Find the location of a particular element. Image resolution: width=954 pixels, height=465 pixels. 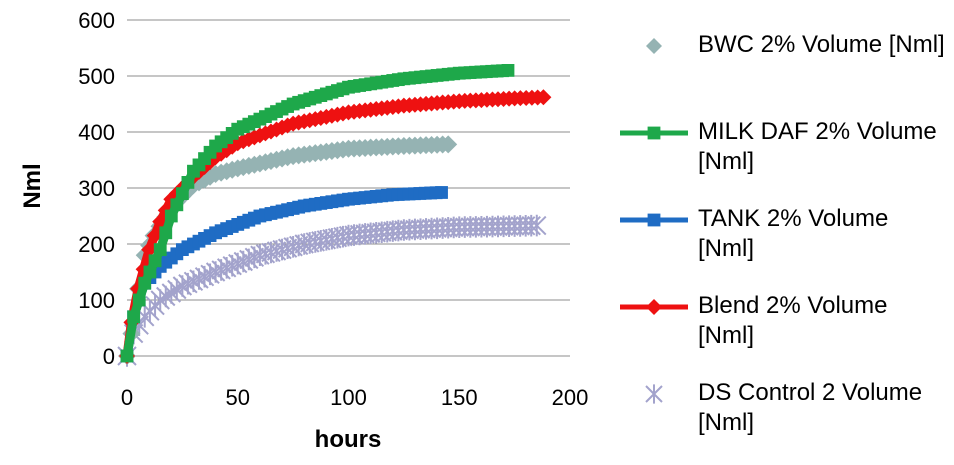

legend-label: DS Control 2 Volume [Nml] is located at coordinates (810, 407).